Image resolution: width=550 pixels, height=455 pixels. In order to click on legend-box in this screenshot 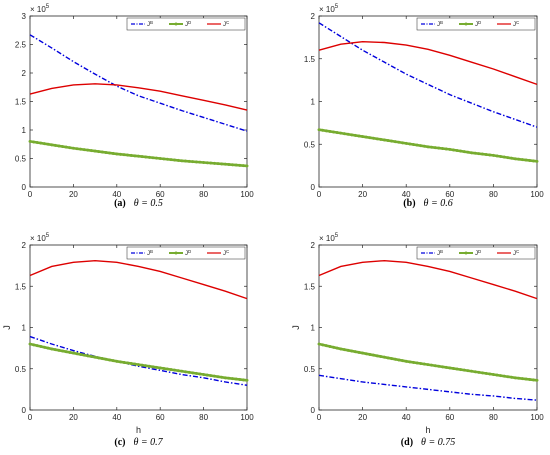, I will do `click(186, 253)`.